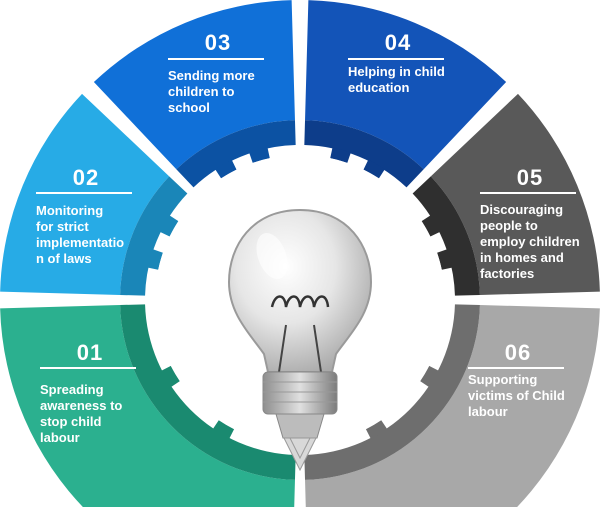 The height and width of the screenshot is (507, 600). I want to click on segment-text: Helping in child education, so click(396, 80).